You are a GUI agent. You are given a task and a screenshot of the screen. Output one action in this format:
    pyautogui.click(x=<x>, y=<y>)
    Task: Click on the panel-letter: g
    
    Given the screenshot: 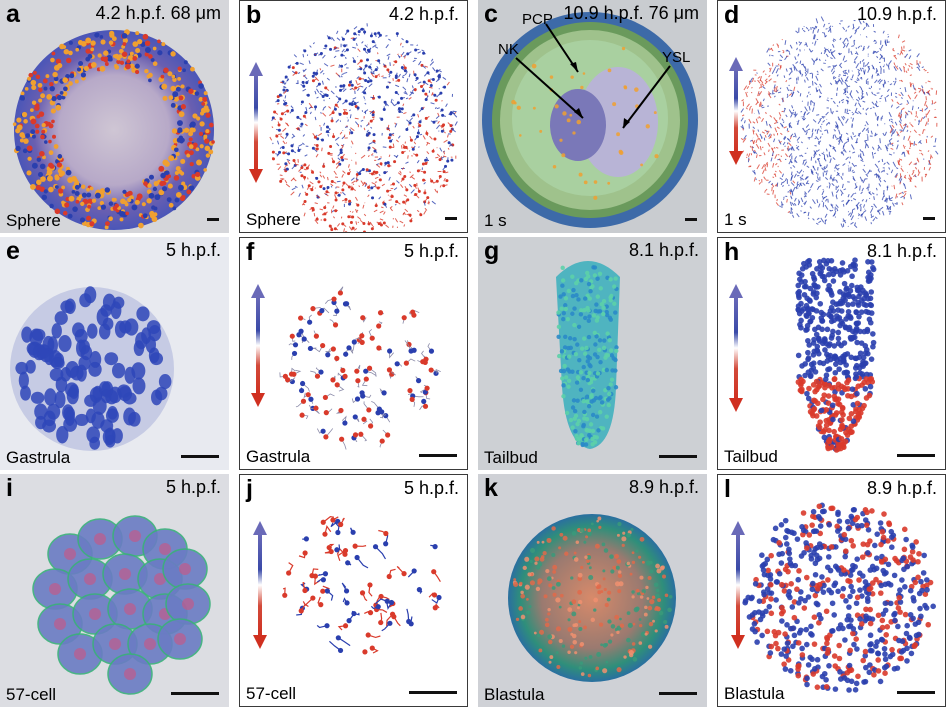 What is the action you would take?
    pyautogui.click(x=492, y=251)
    